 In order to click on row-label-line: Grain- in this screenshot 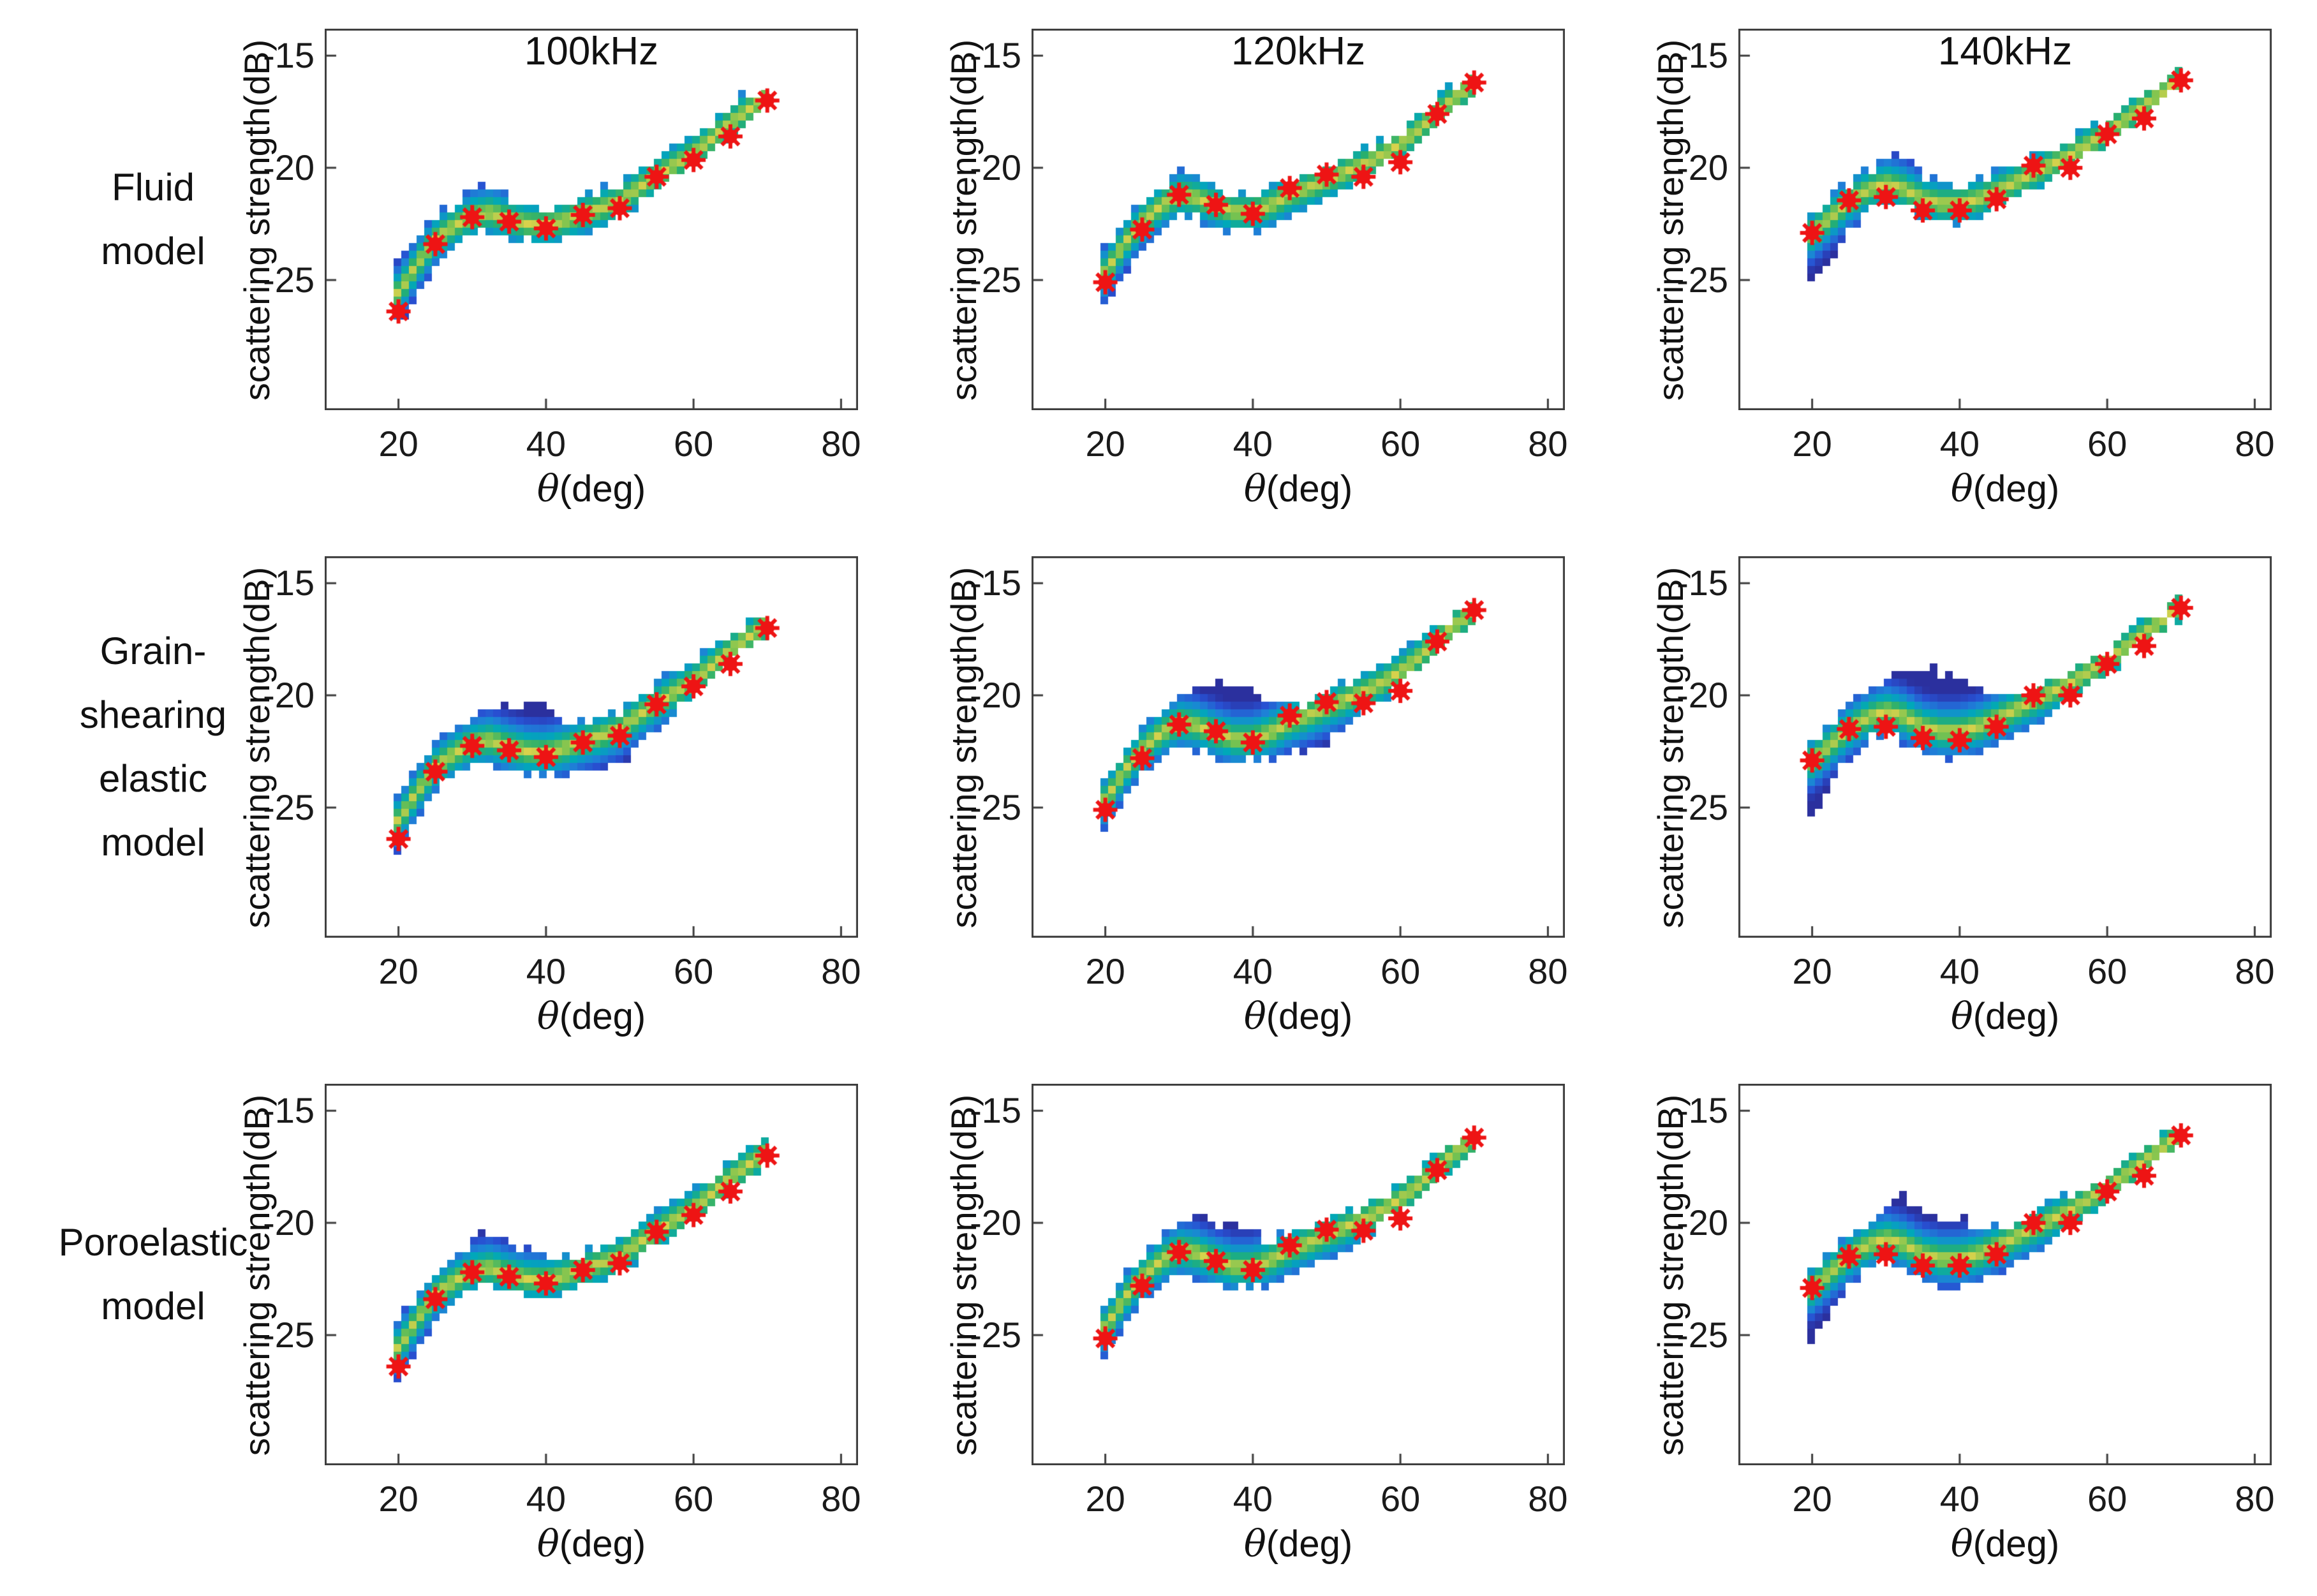, I will do `click(153, 651)`.